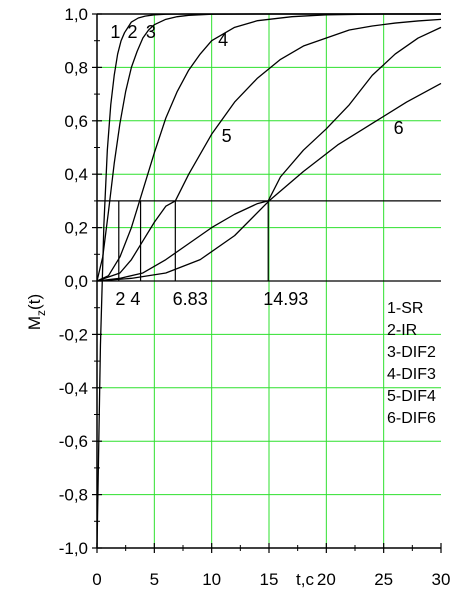 The image size is (454, 594). What do you see at coordinates (34, 323) in the screenshot?
I see `y-axis-label-main: M` at bounding box center [34, 323].